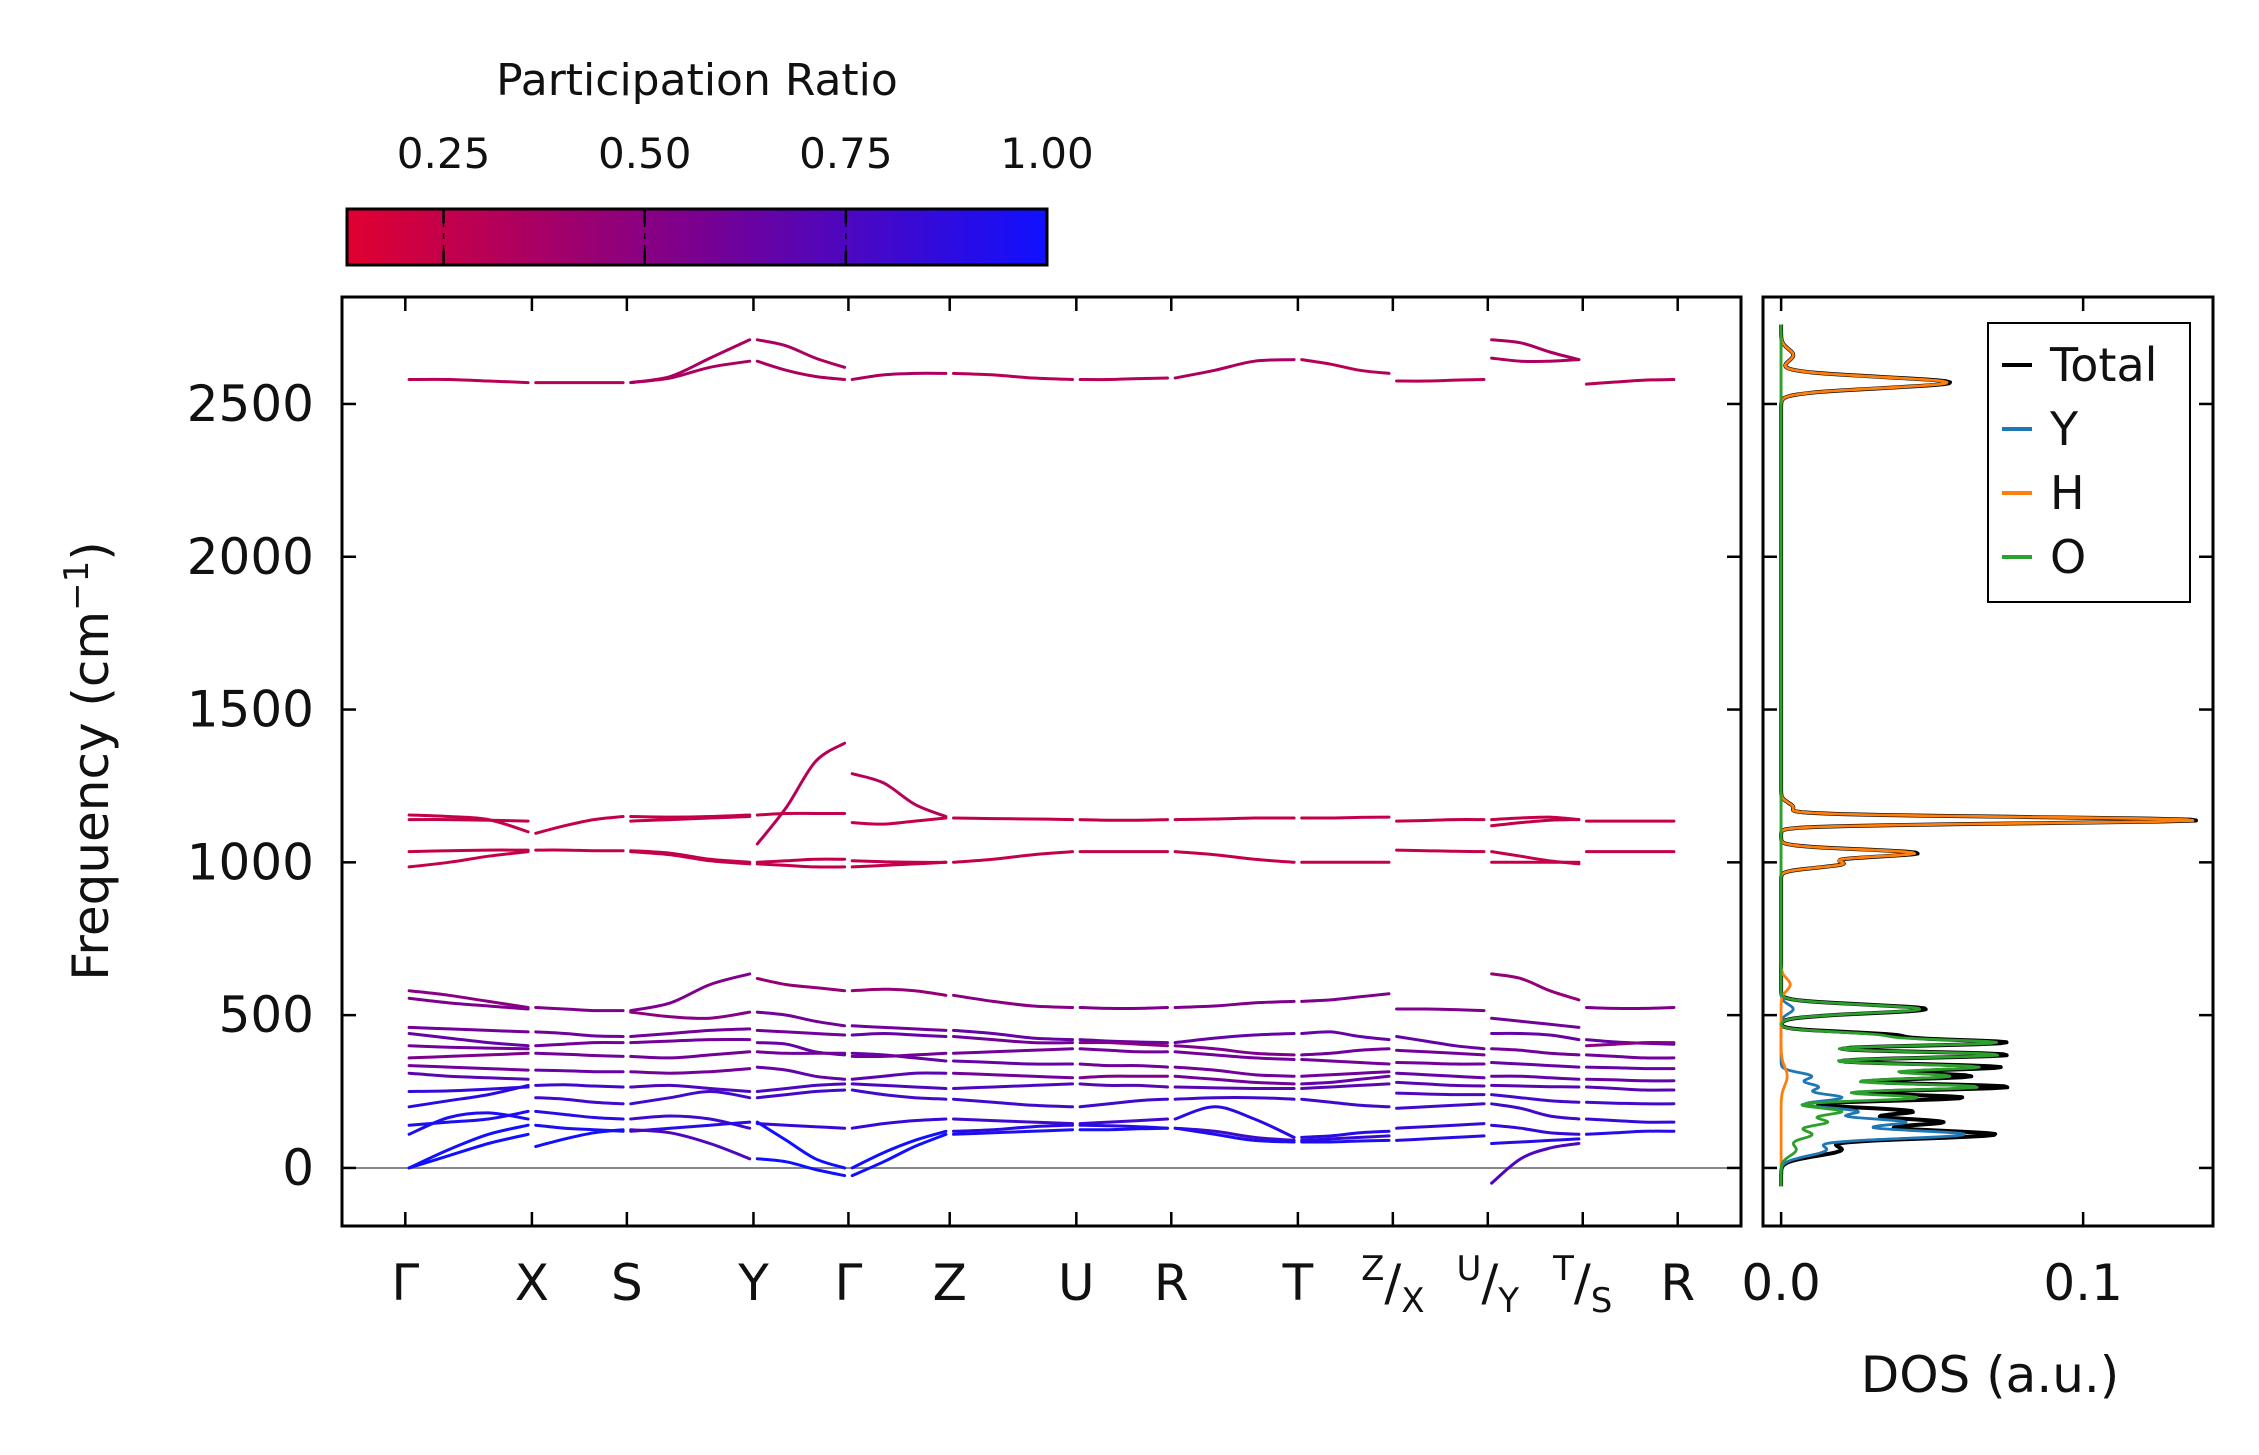  What do you see at coordinates (1047, 153) in the screenshot?
I see `colorbar-tick-label: 1.00` at bounding box center [1047, 153].